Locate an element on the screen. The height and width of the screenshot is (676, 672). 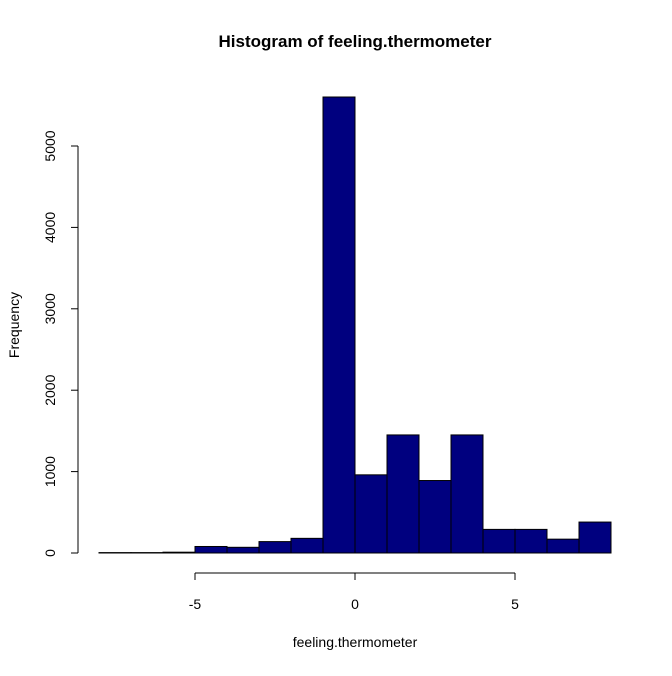
y-axis-title: Frequency is located at coordinates (14, 325).